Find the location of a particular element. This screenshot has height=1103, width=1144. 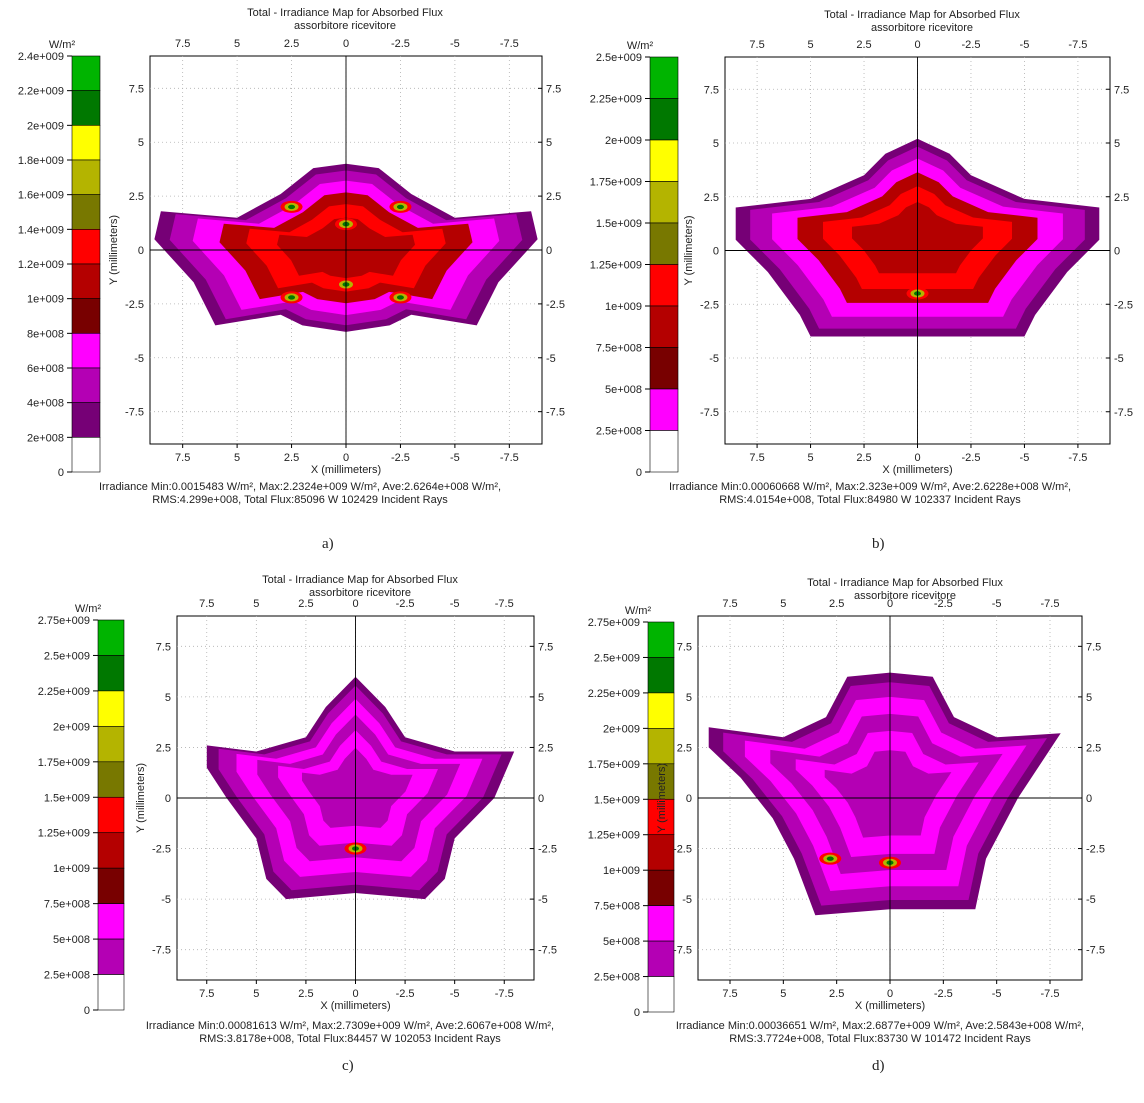

y-tick-label-left: -5 is located at coordinates (687, 900).